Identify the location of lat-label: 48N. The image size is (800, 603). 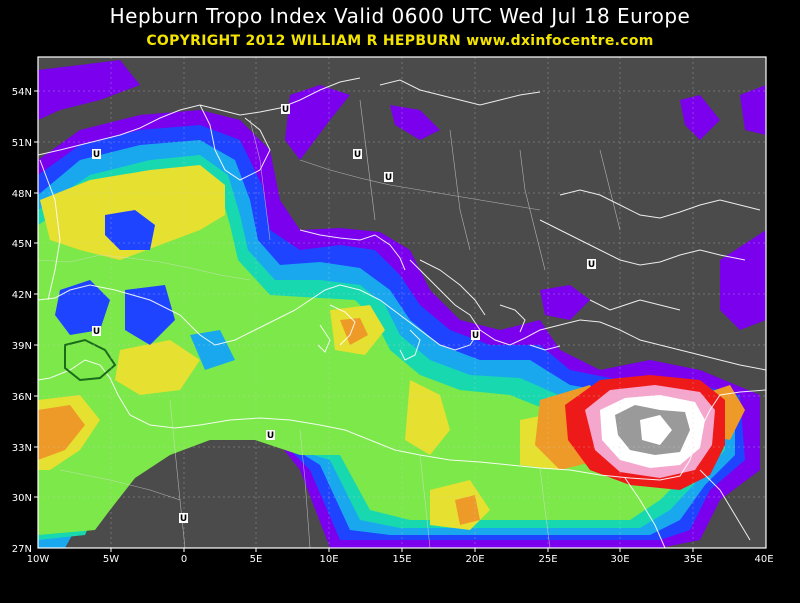
(22, 194).